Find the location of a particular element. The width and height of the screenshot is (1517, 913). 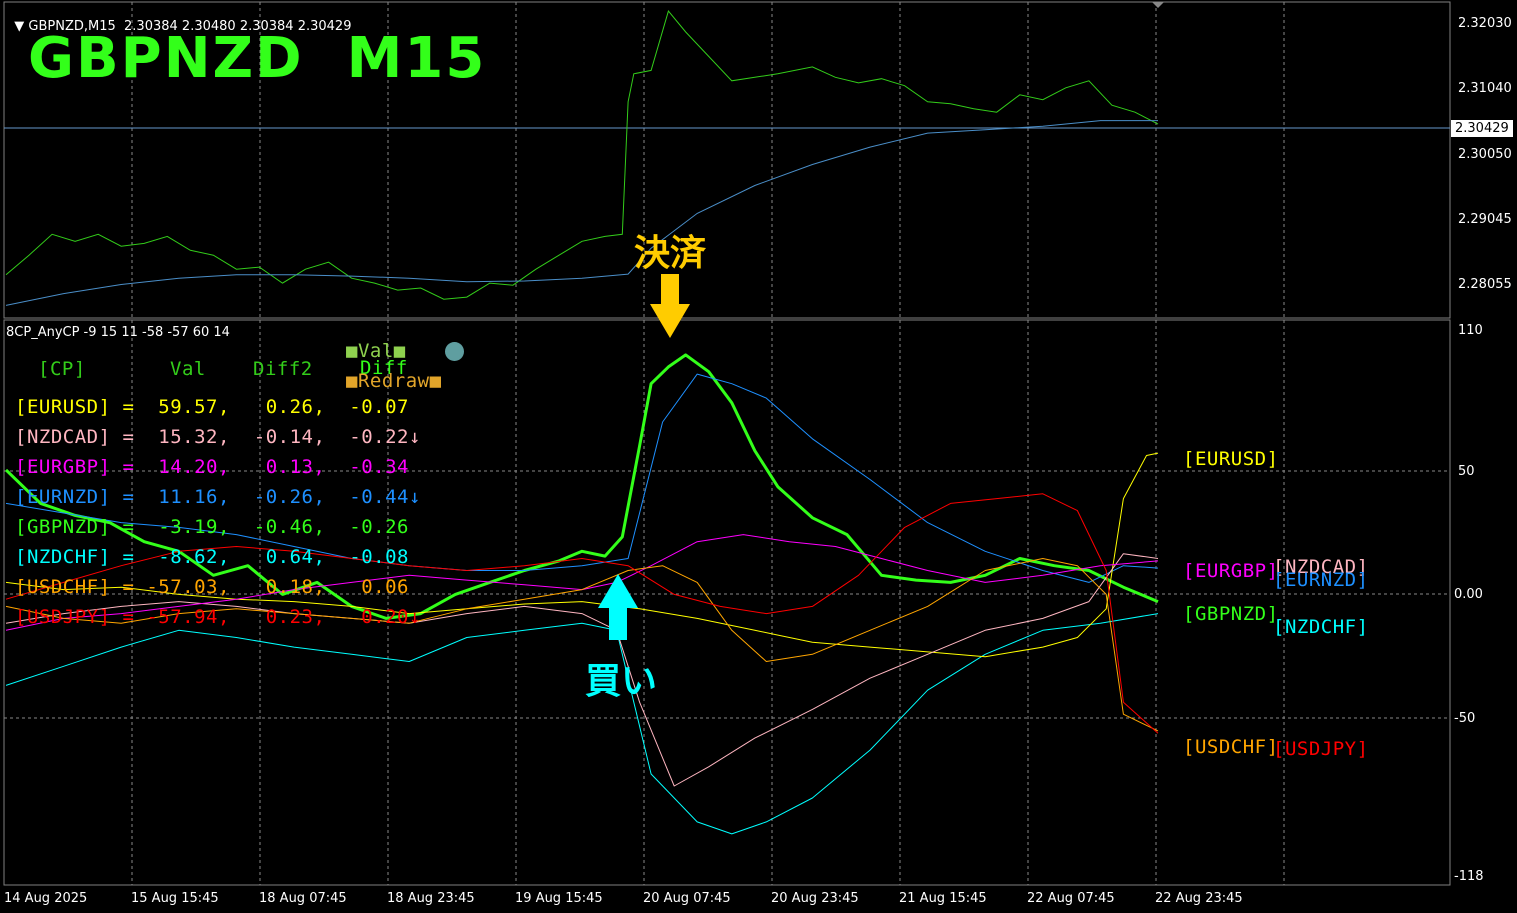

indicator-name: 8CP_AnyCP -9 15 11 -58 -57 60 14 is located at coordinates (118, 332).